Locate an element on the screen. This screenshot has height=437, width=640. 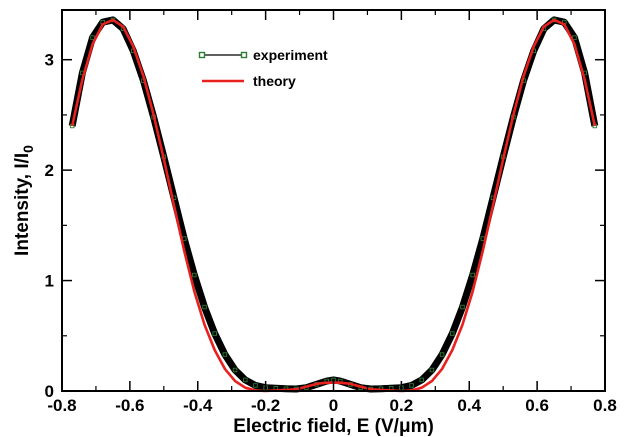
x-axis-title: Electric field, E (V/μm) is located at coordinates (333, 426).